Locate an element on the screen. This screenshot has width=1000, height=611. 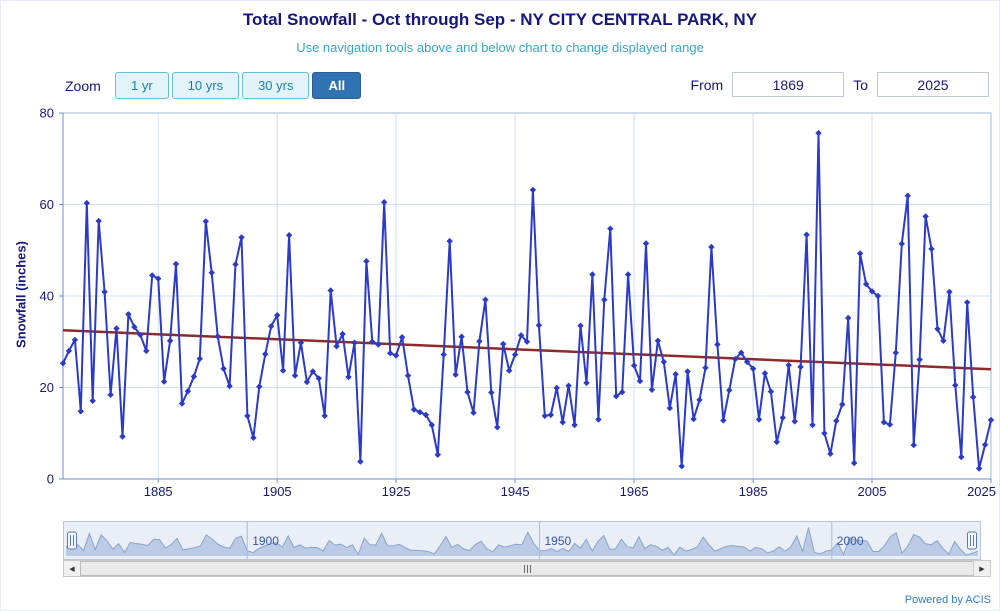
scrollbar-left-arrow-icon: ◀ is located at coordinates (72, 568).